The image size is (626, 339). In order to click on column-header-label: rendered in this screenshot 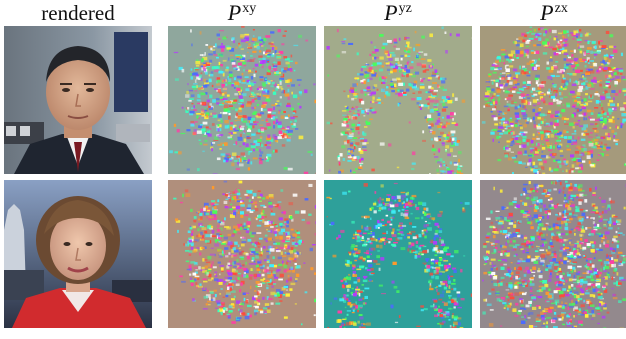, I will do `click(78, 13)`.